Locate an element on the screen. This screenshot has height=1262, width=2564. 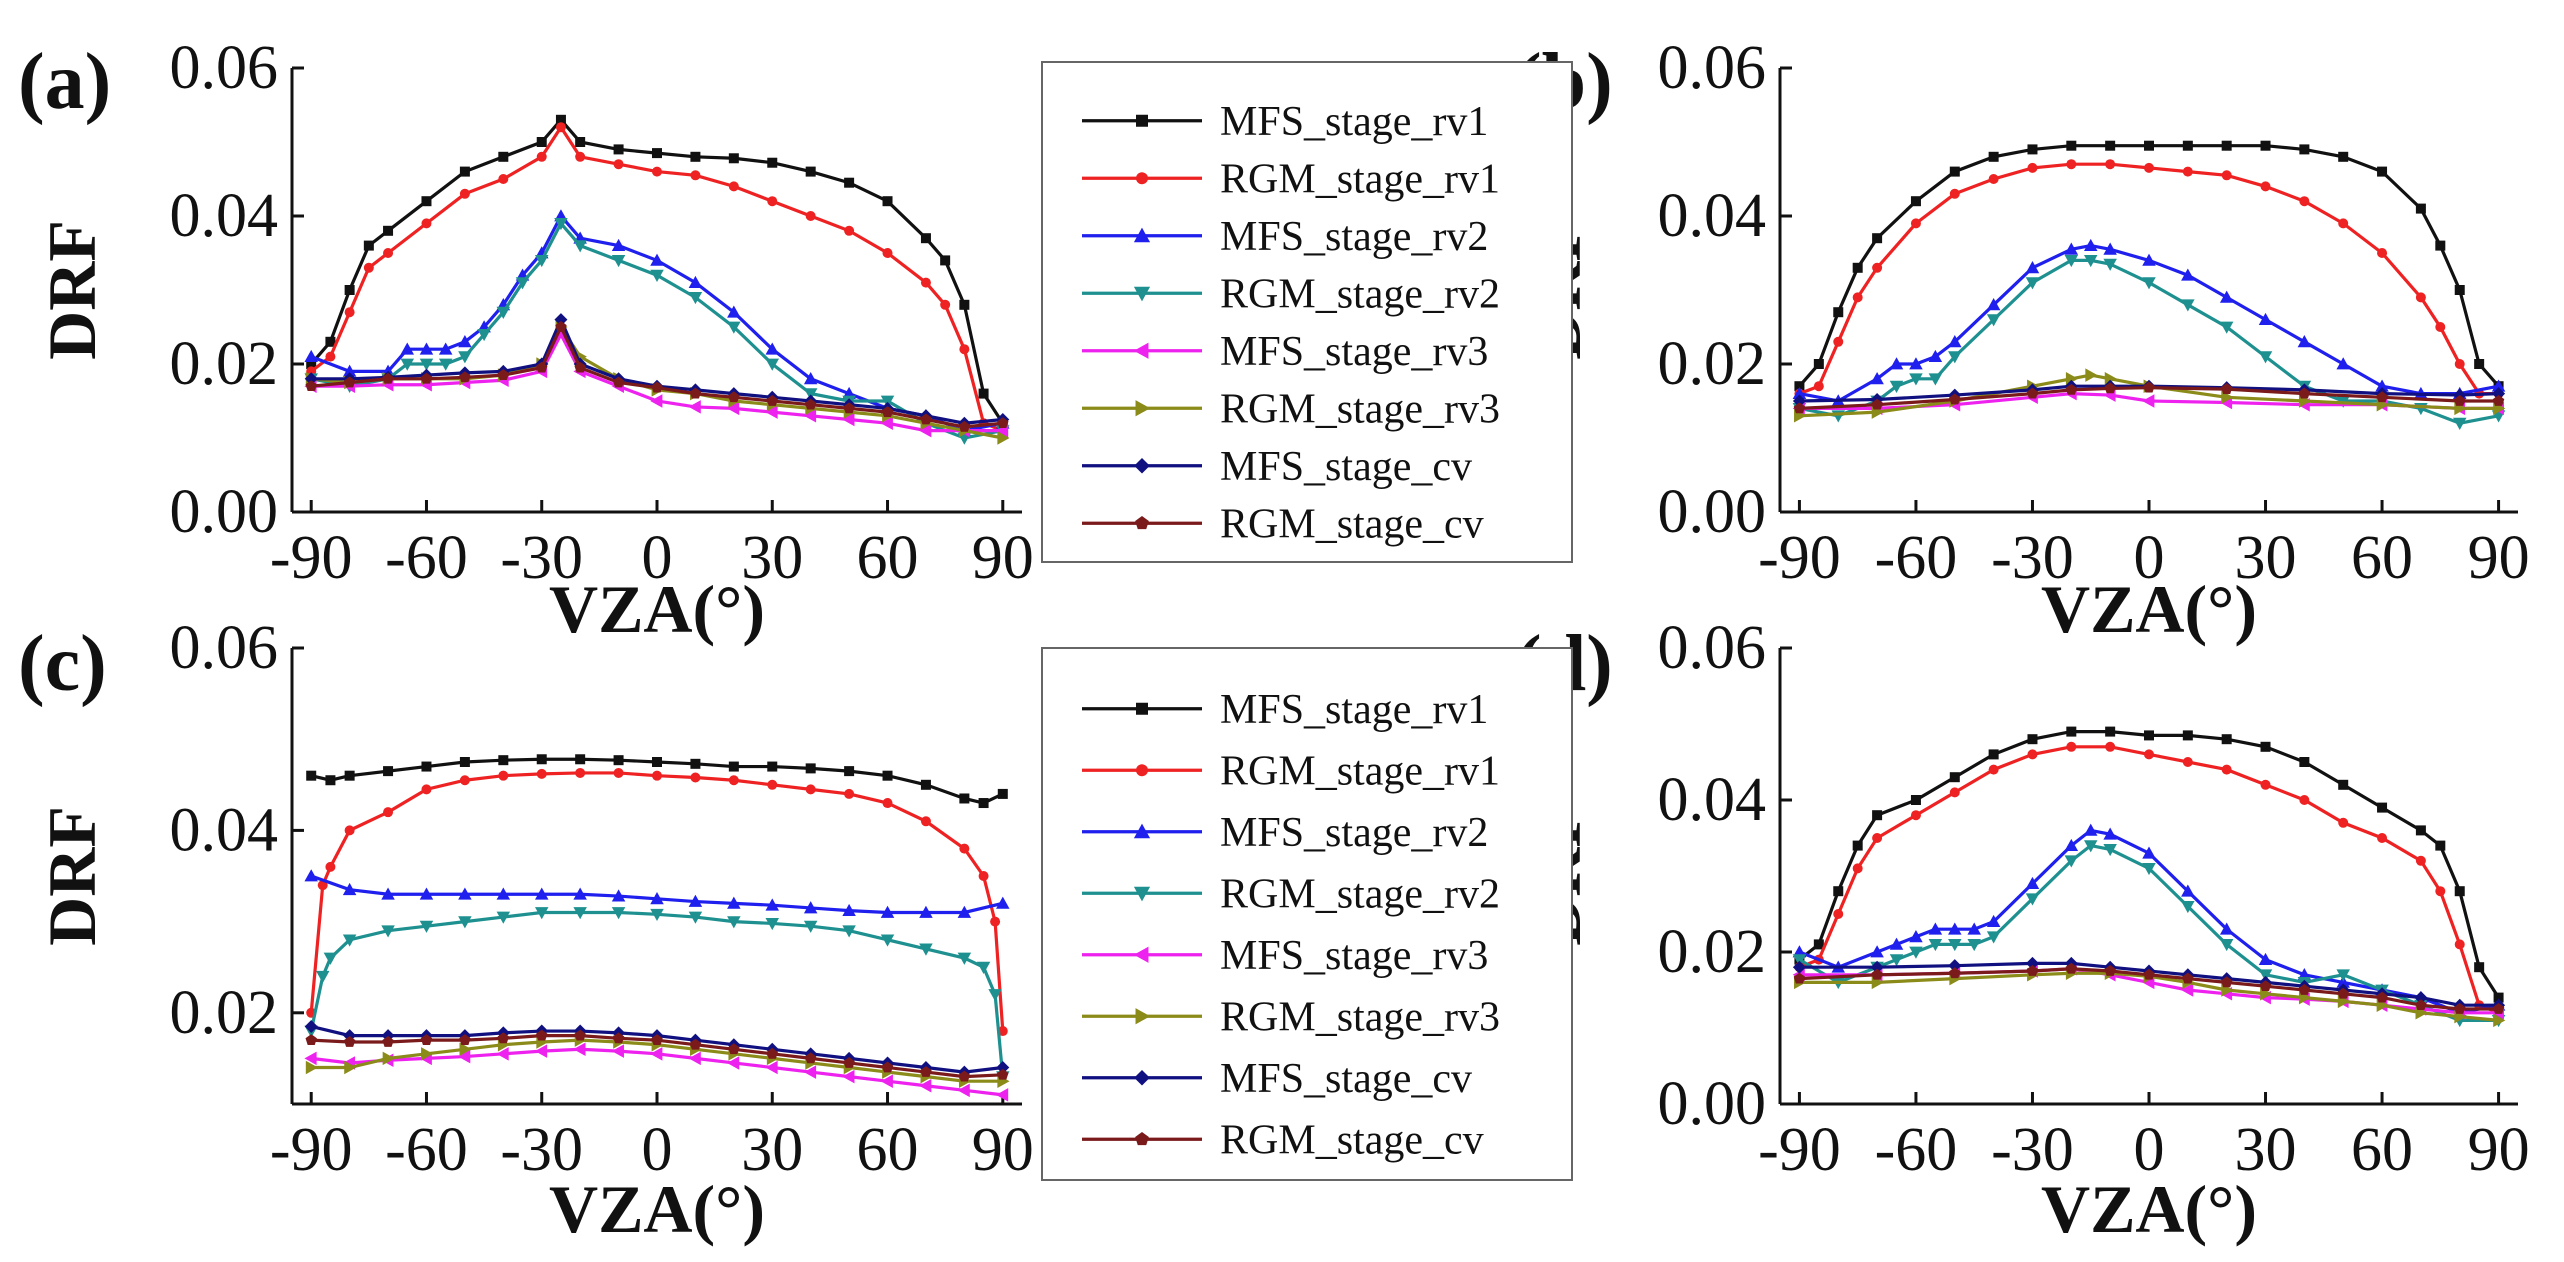
legend-label-MFS_stage_rv2: MFS_stage_rv2 is located at coordinates (1354, 833).